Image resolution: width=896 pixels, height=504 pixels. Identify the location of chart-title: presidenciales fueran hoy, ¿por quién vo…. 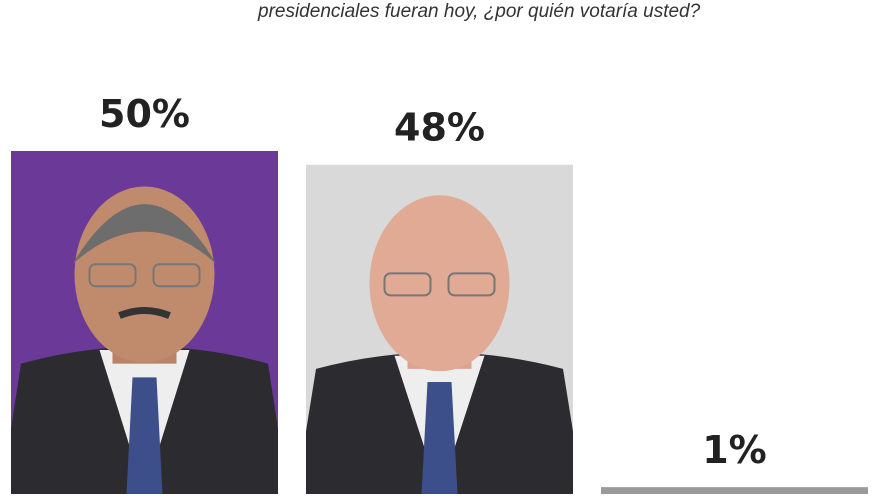
(479, 11).